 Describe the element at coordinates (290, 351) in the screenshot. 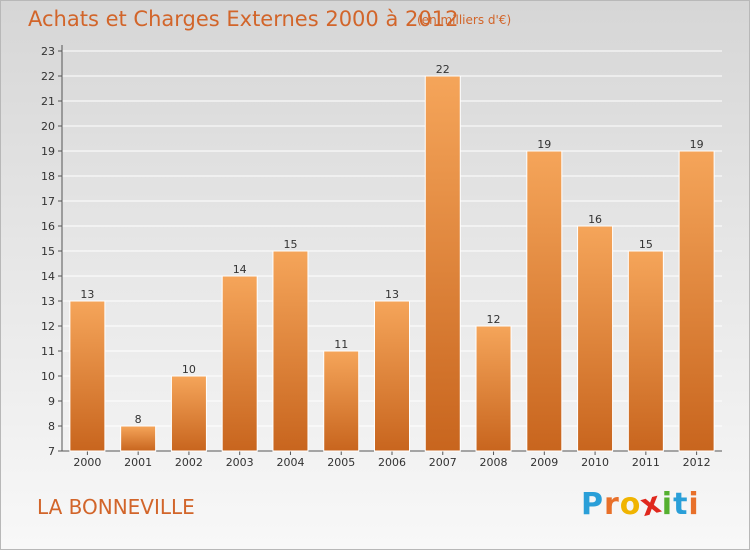

I see `bar-2004` at that location.